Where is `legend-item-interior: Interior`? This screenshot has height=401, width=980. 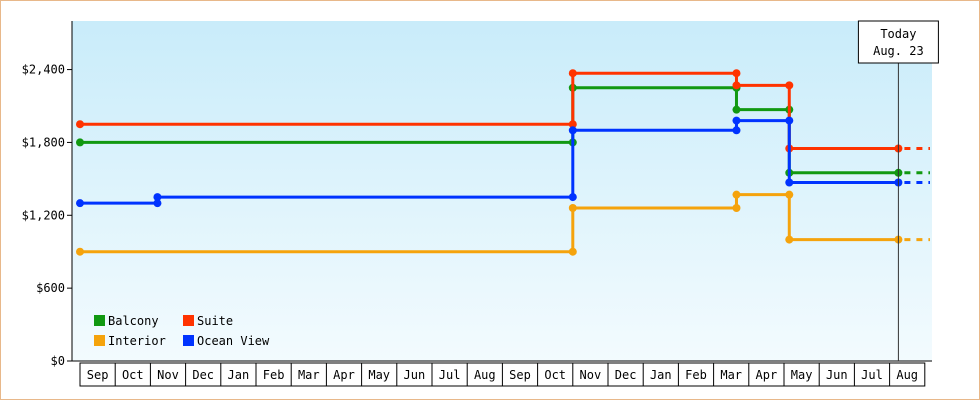 legend-item-interior: Interior is located at coordinates (130, 341).